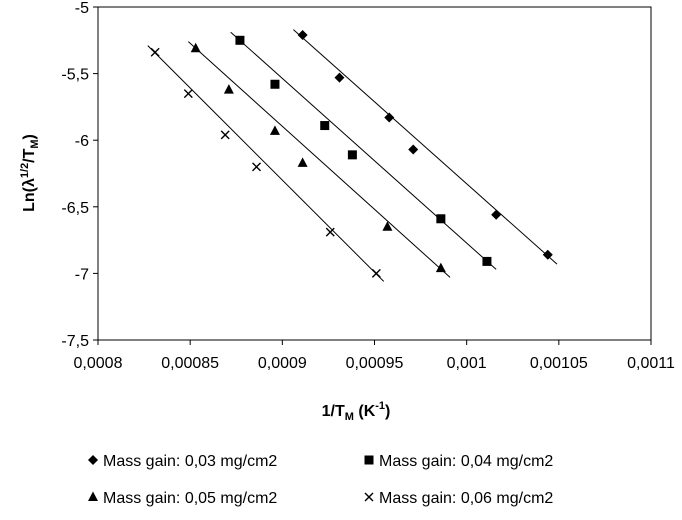 This screenshot has height=520, width=682. Describe the element at coordinates (466, 498) in the screenshot. I see `legend-label-3: Mass gain: 0,06 mg/cm2` at that location.